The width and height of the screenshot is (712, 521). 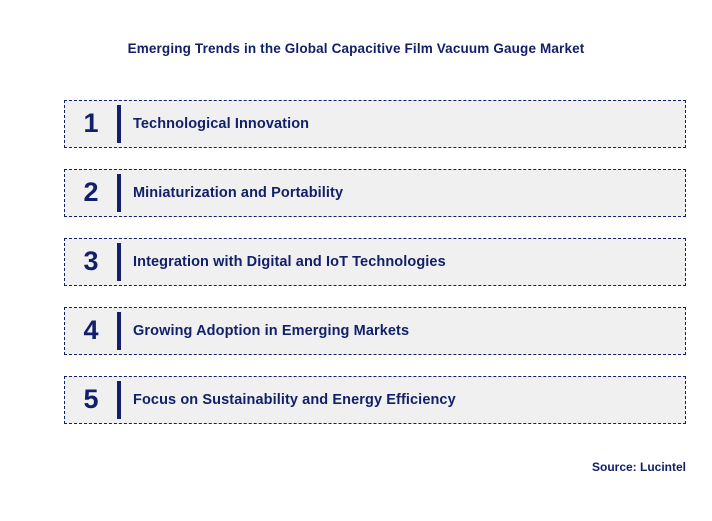 What do you see at coordinates (221, 124) in the screenshot?
I see `trend-label: Technological Innovation` at bounding box center [221, 124].